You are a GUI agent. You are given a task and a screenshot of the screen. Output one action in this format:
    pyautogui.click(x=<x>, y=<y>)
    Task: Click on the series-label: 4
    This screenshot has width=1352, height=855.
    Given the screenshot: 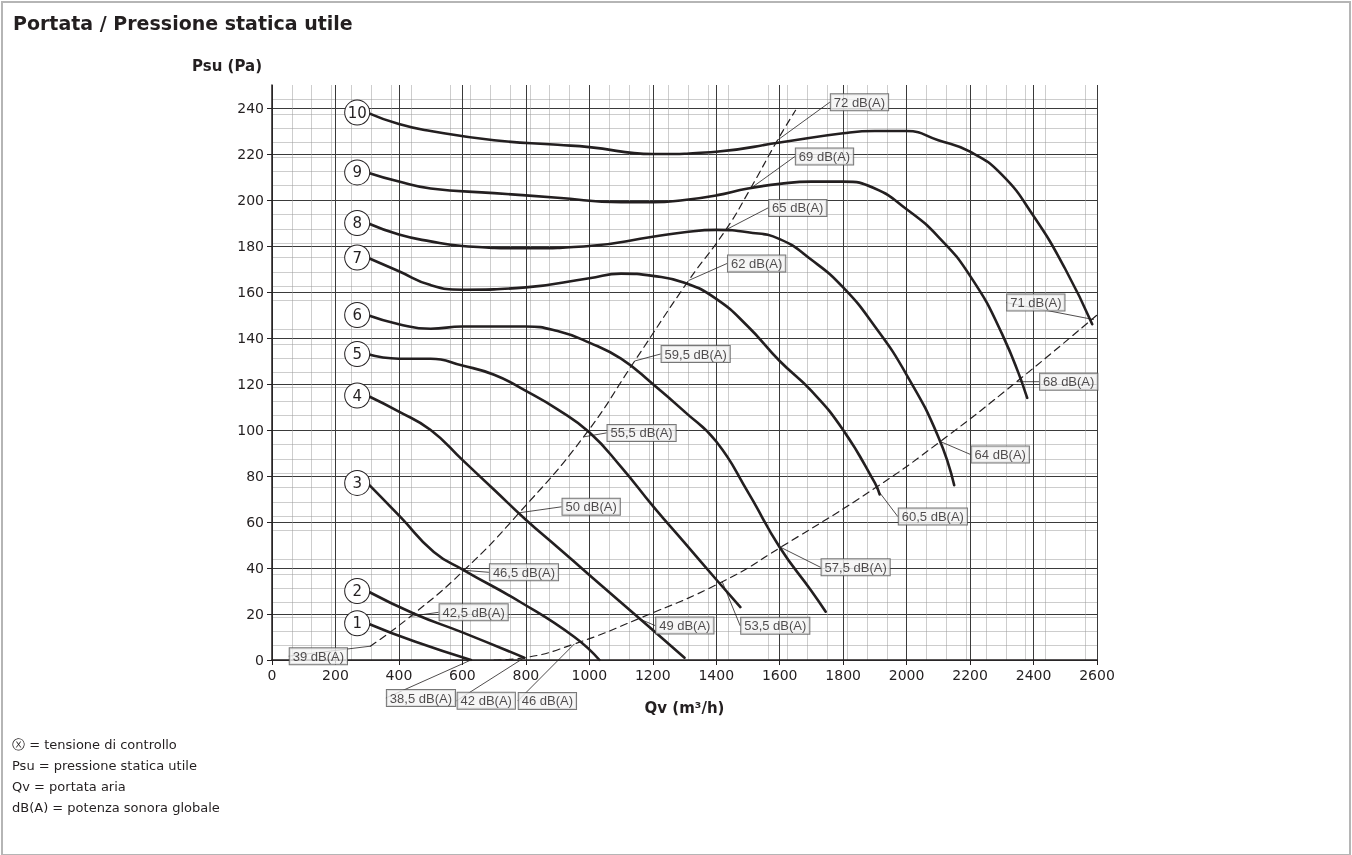 What is the action you would take?
    pyautogui.click(x=357, y=395)
    